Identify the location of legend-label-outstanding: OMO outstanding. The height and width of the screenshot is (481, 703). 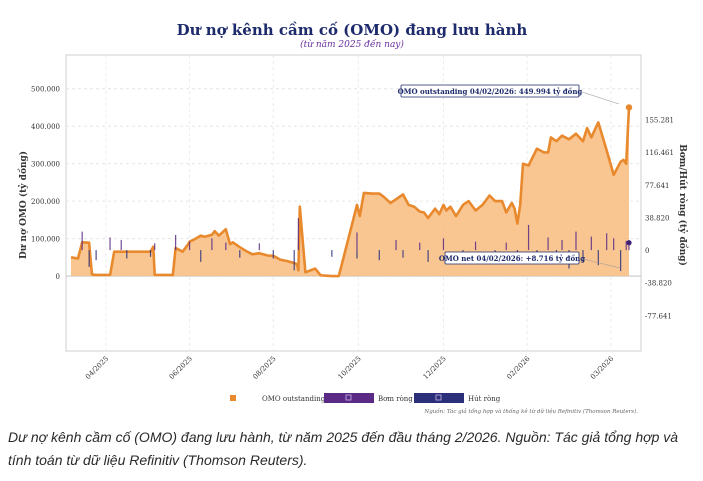
(294, 399).